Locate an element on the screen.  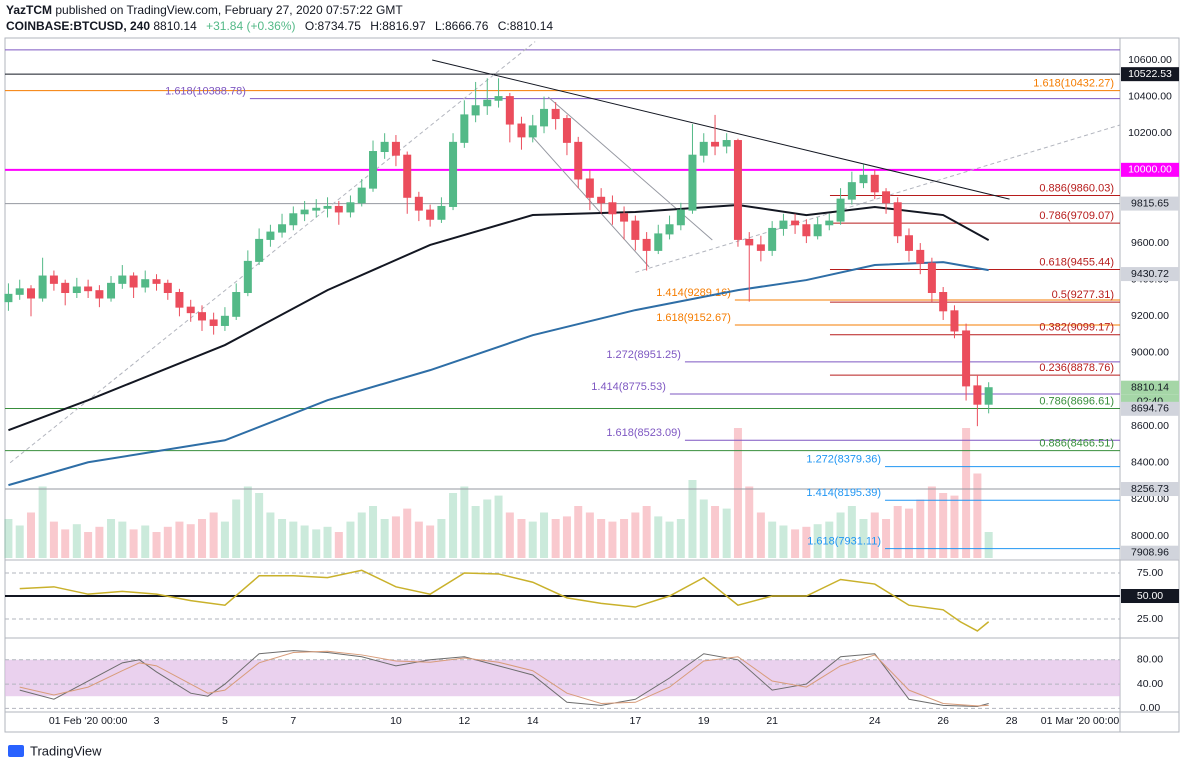
y-tick-label: 25.00 is located at coordinates (1150, 619).